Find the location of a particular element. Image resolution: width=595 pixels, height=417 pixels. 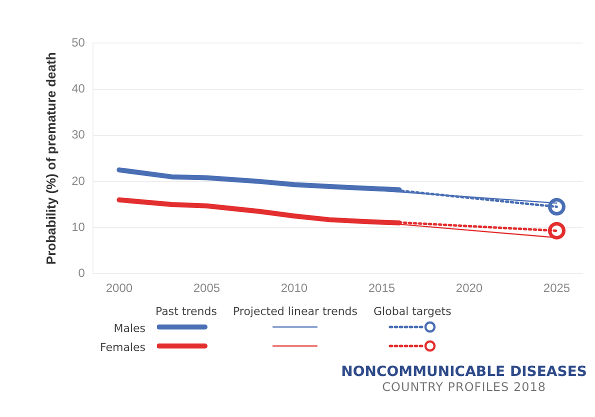

y-tick-label: 10 is located at coordinates (79, 227).